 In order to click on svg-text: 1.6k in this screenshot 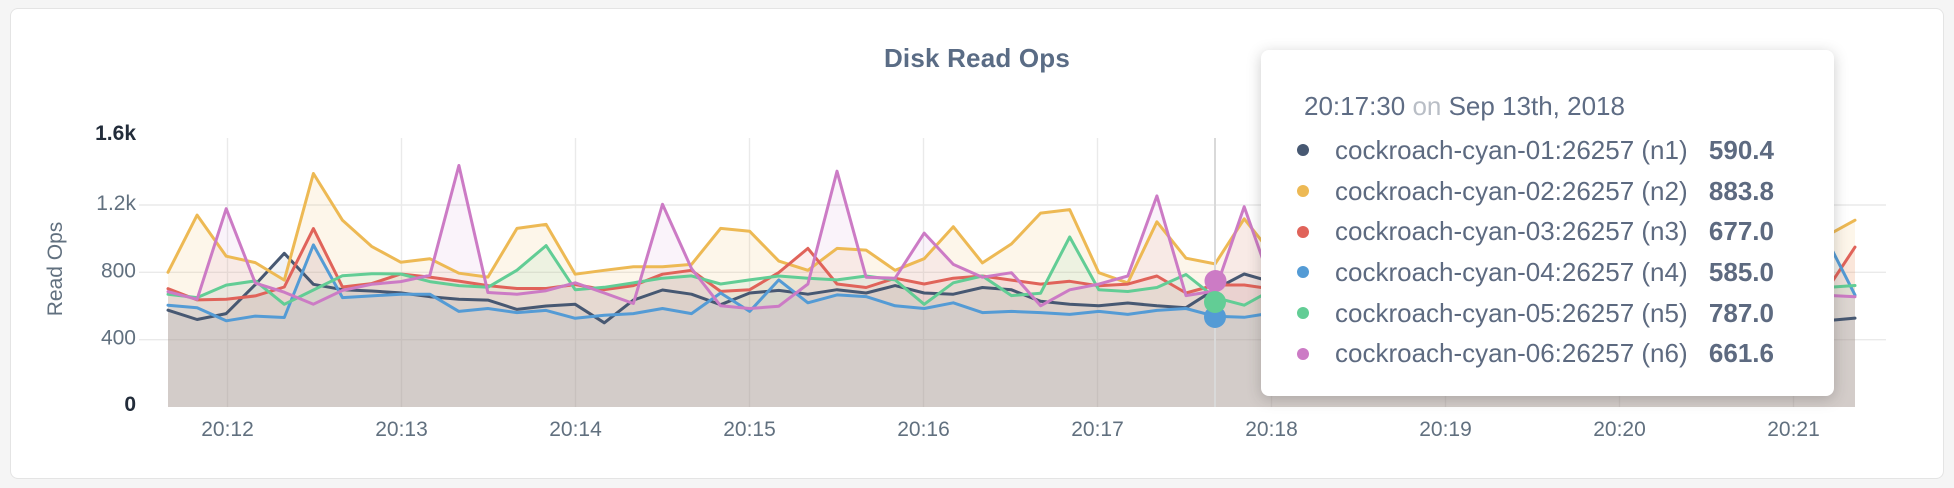, I will do `click(115, 133)`.